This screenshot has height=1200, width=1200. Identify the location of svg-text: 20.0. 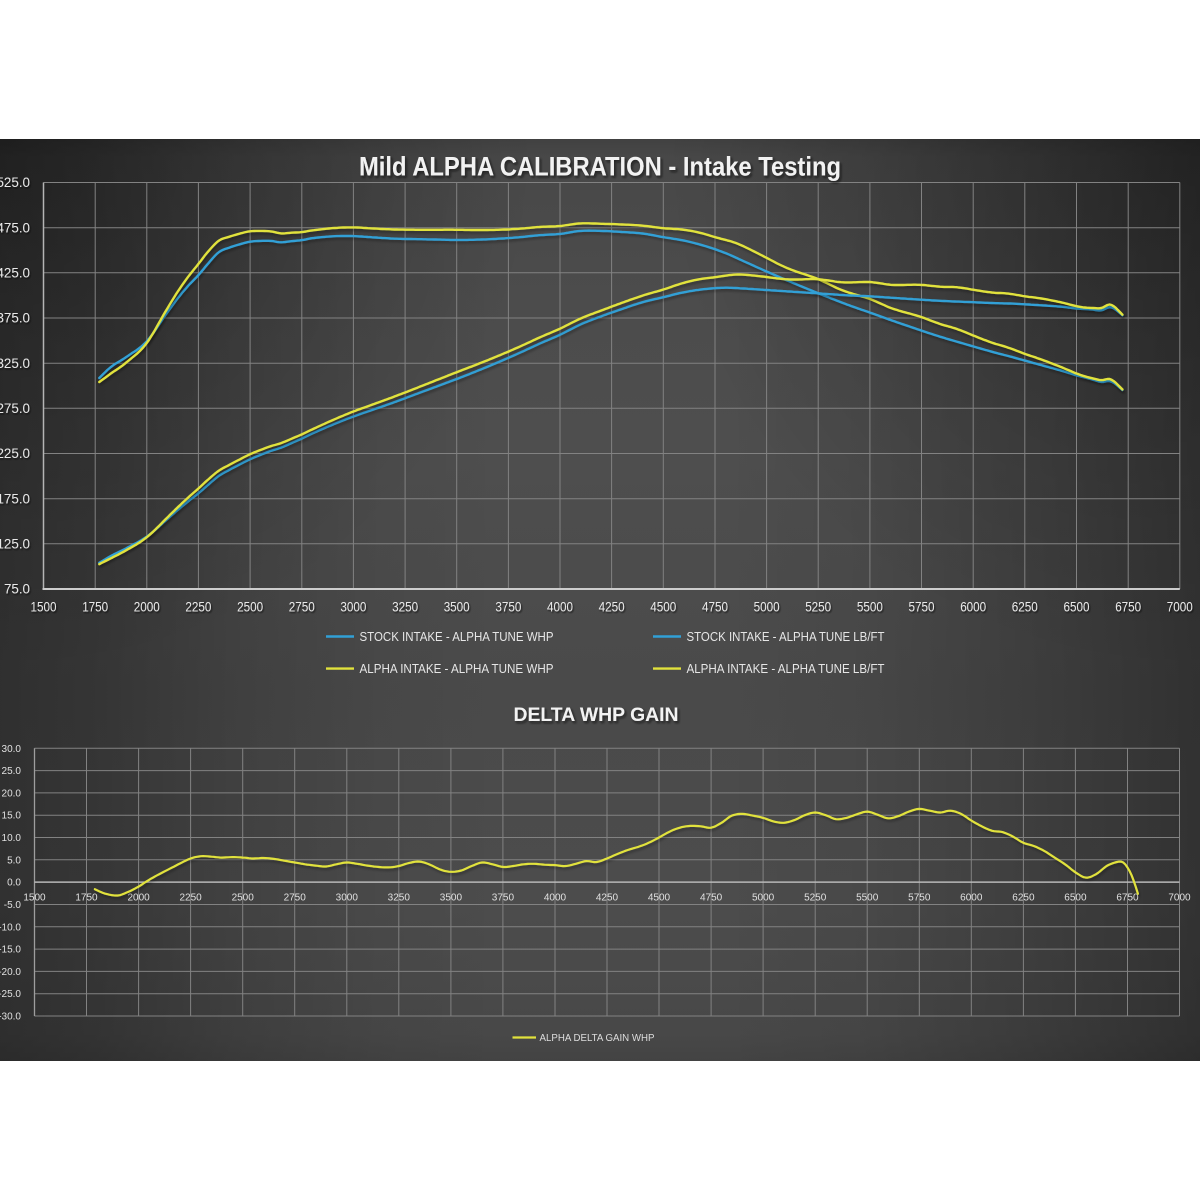
(12, 793).